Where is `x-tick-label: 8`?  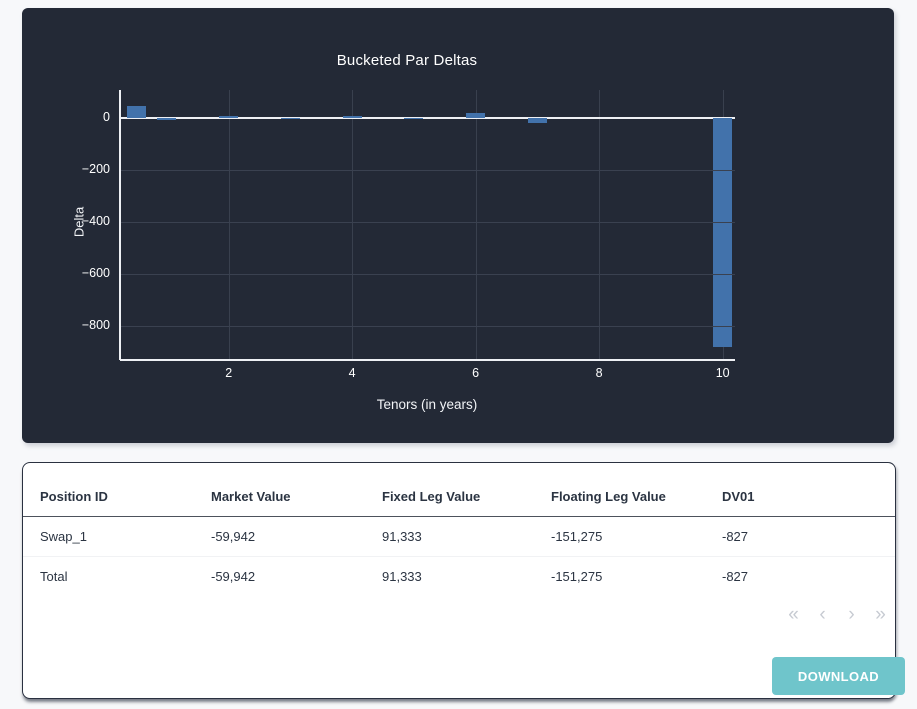
x-tick-label: 8 is located at coordinates (599, 373).